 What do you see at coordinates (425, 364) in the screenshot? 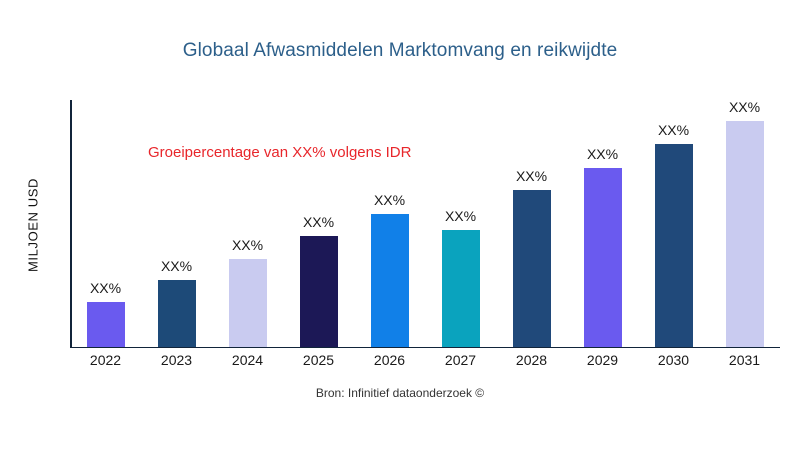
I see `x-axis-tick-labels: 2022 2023 2024 2025 2026 2027 2028 2029 2030 2031` at bounding box center [425, 364].